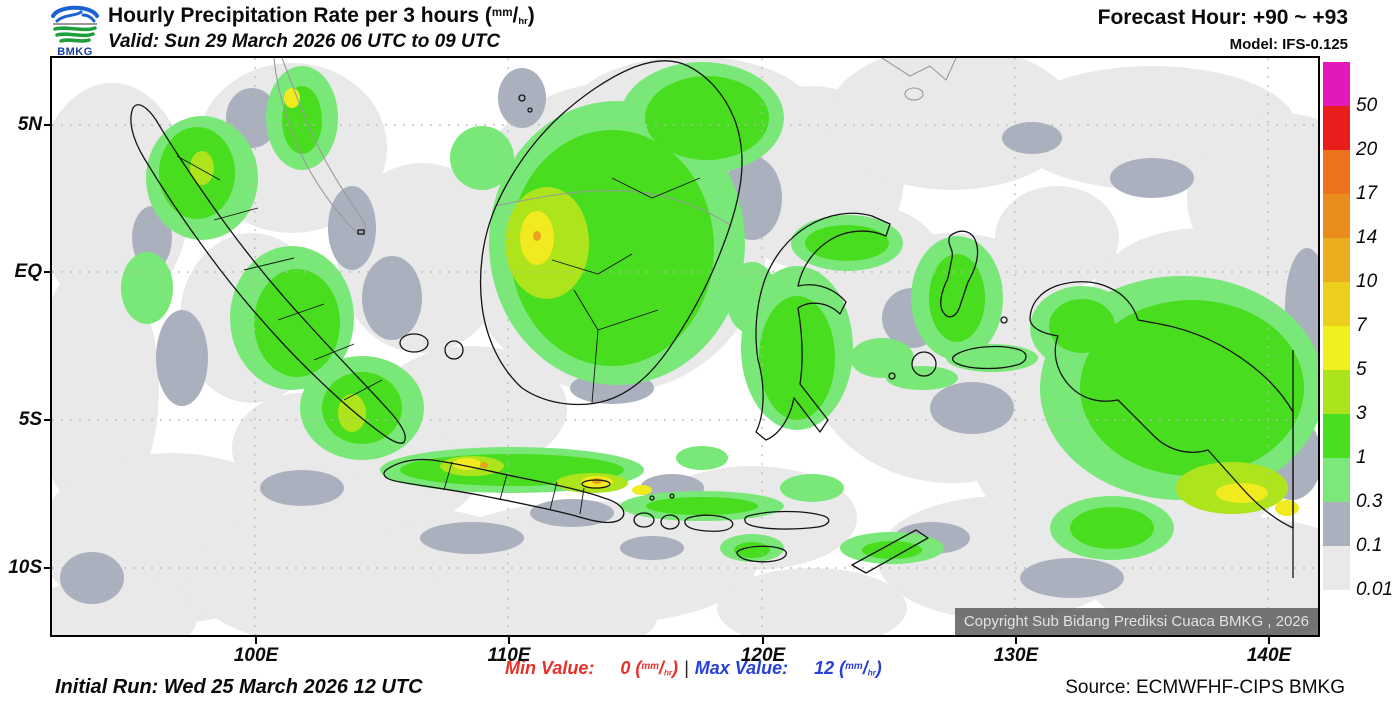 Image resolution: width=1400 pixels, height=709 pixels. I want to click on xlabel-100e: 100E, so click(256, 655).